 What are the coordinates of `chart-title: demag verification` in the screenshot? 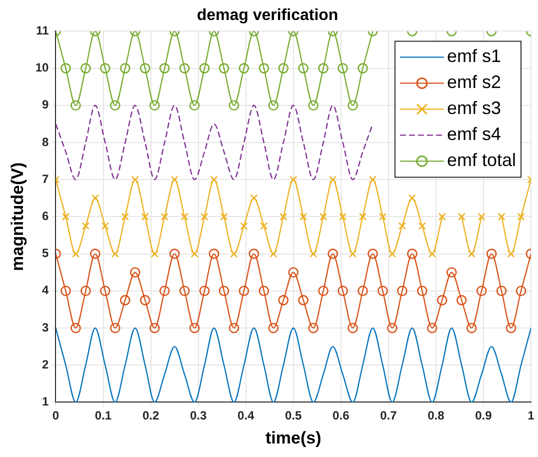 It's located at (267, 15).